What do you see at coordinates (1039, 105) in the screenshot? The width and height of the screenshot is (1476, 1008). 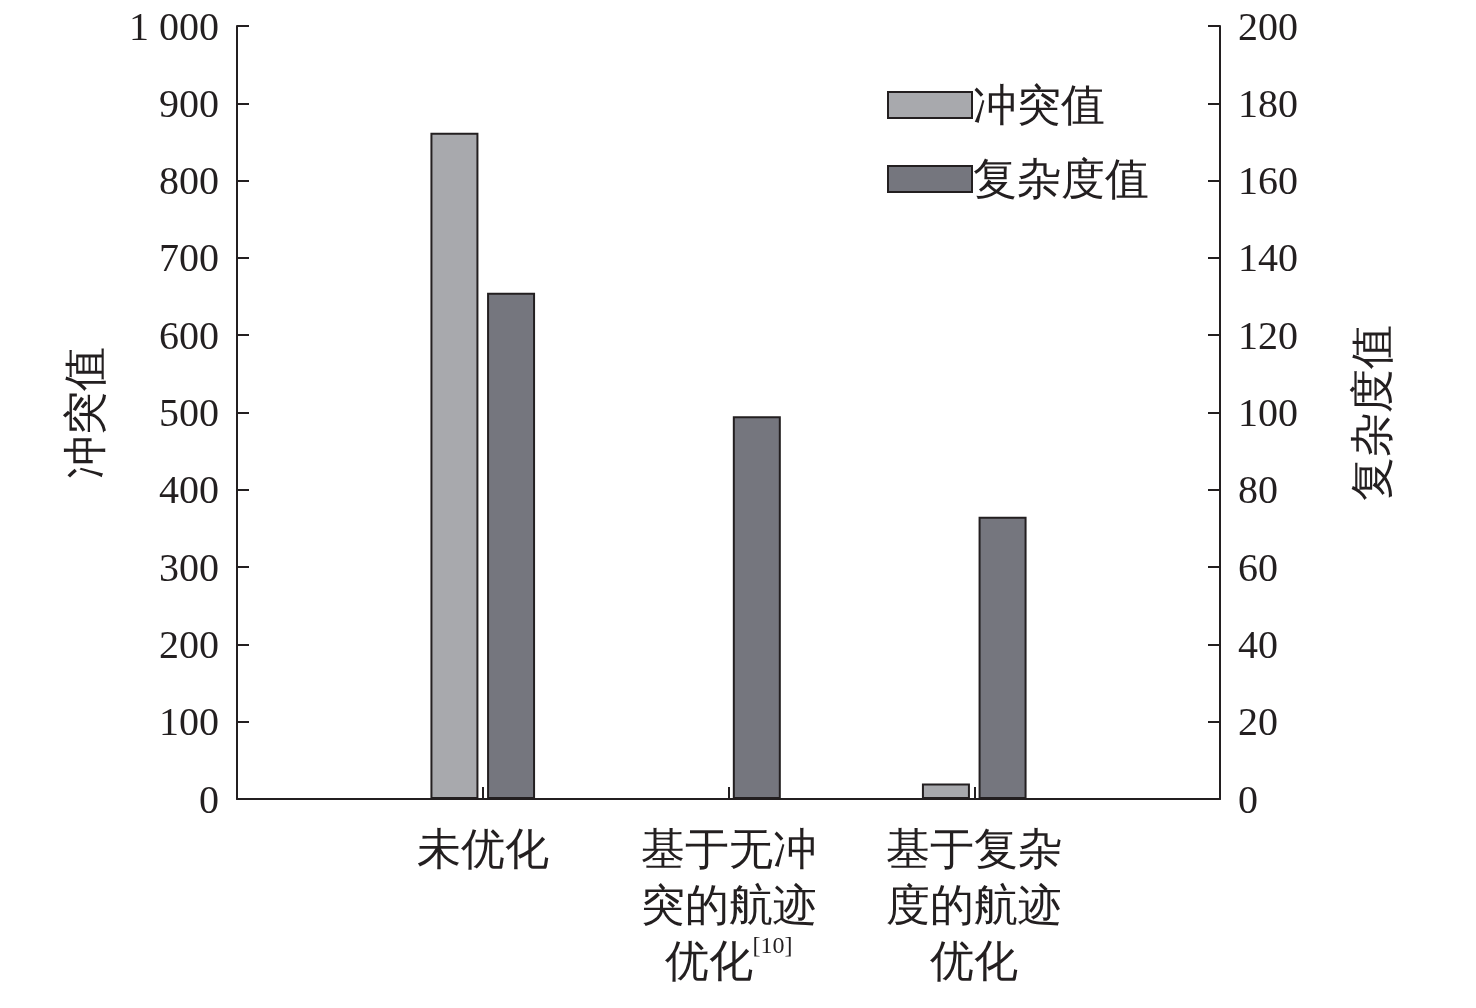 I see `legend-label: 冲突值` at bounding box center [1039, 105].